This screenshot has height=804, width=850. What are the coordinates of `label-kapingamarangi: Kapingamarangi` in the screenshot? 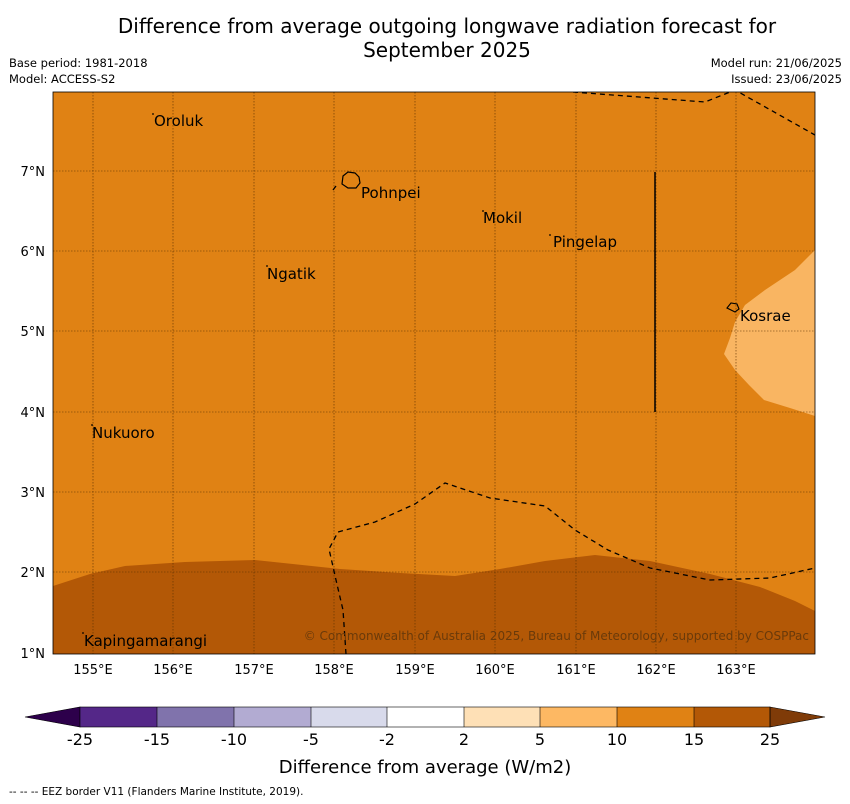 It's located at (145, 641).